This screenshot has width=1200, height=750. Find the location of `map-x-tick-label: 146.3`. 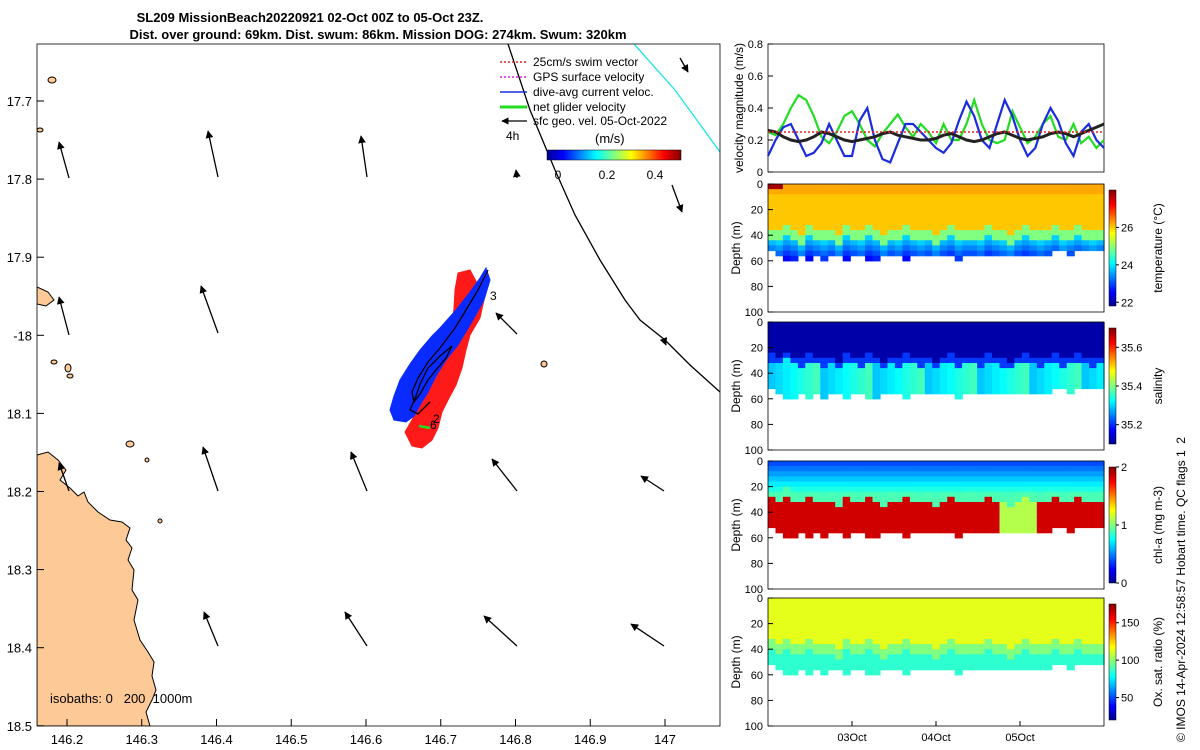

map-x-tick-label: 146.3 is located at coordinates (141, 739).